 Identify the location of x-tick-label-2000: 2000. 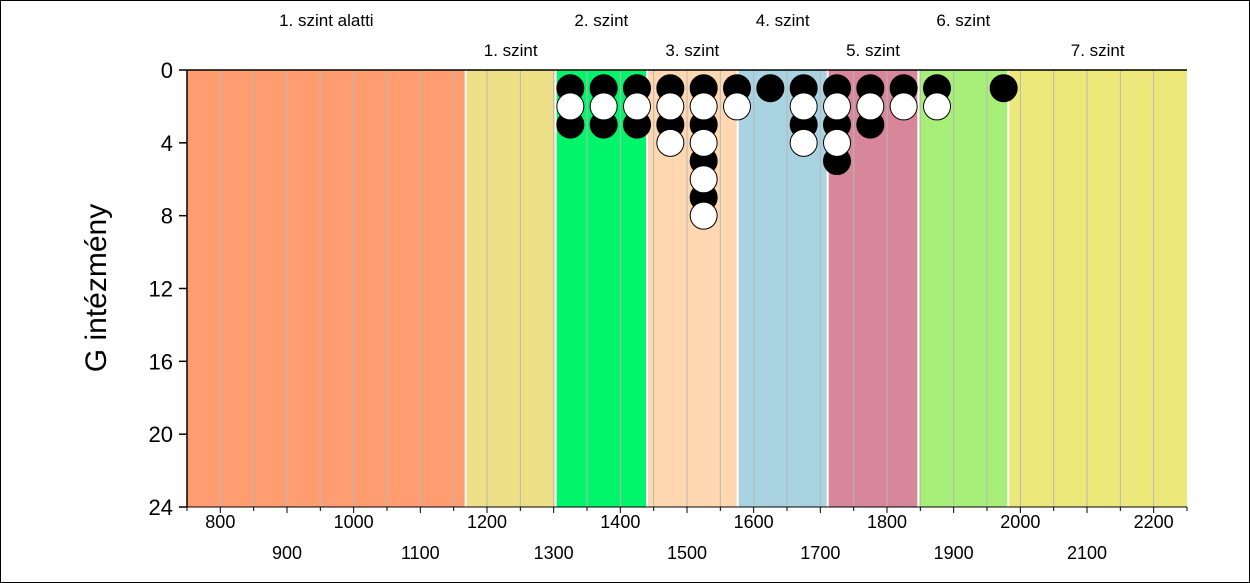
(1020, 522).